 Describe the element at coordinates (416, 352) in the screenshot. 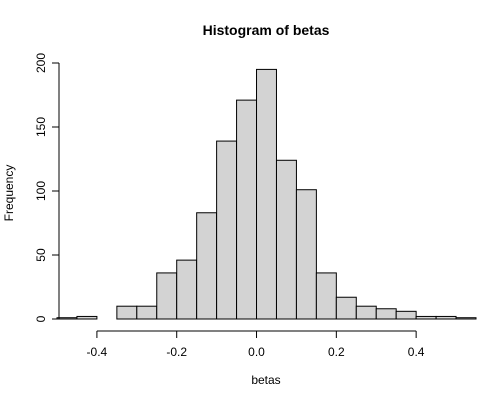

I see `x-tick-label: 0.4` at that location.